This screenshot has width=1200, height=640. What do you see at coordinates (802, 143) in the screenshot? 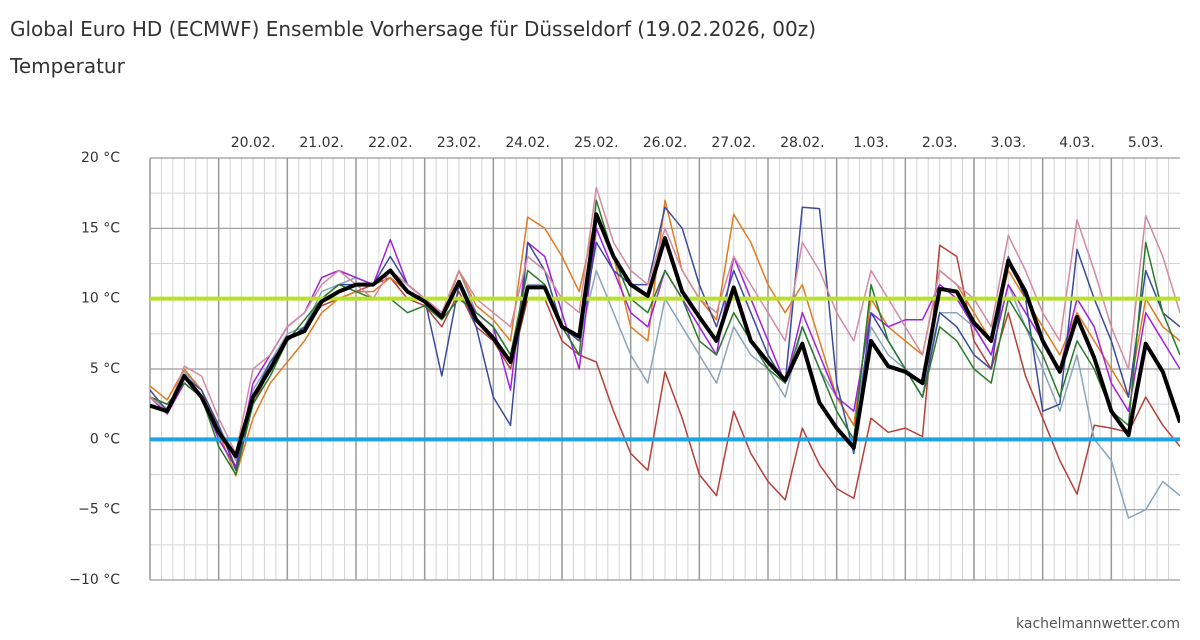
I see `x-tick-label: 28.02.` at bounding box center [802, 143].